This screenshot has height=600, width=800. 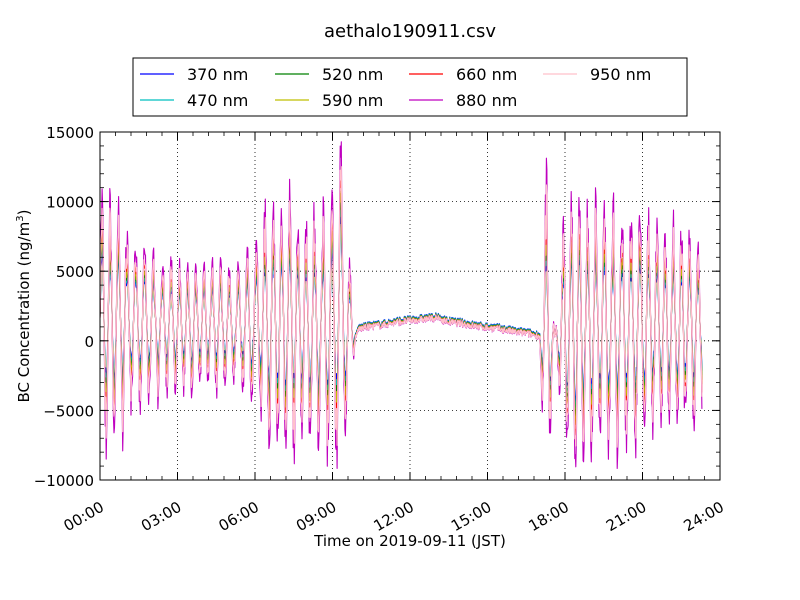 What do you see at coordinates (486, 100) in the screenshot?
I see `legend-label: 880 nm` at bounding box center [486, 100].